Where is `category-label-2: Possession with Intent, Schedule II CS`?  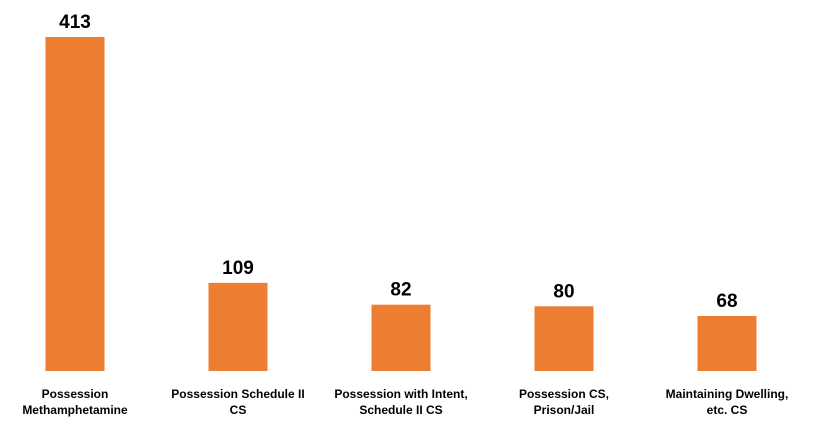
category-label-2: Possession with Intent, Schedule II CS is located at coordinates (400, 402).